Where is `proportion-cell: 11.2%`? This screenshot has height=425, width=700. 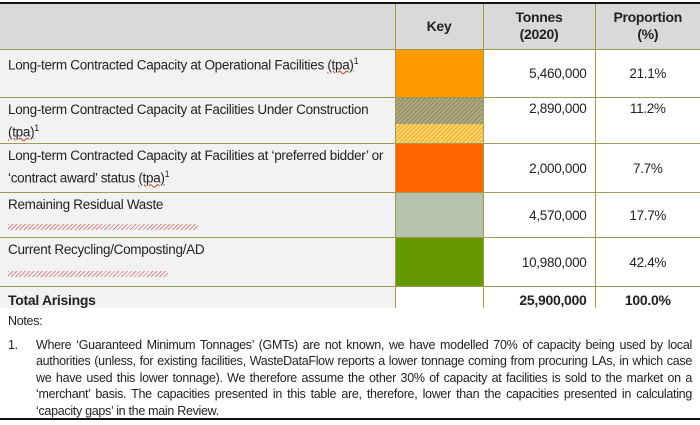 proportion-cell: 11.2% is located at coordinates (647, 120).